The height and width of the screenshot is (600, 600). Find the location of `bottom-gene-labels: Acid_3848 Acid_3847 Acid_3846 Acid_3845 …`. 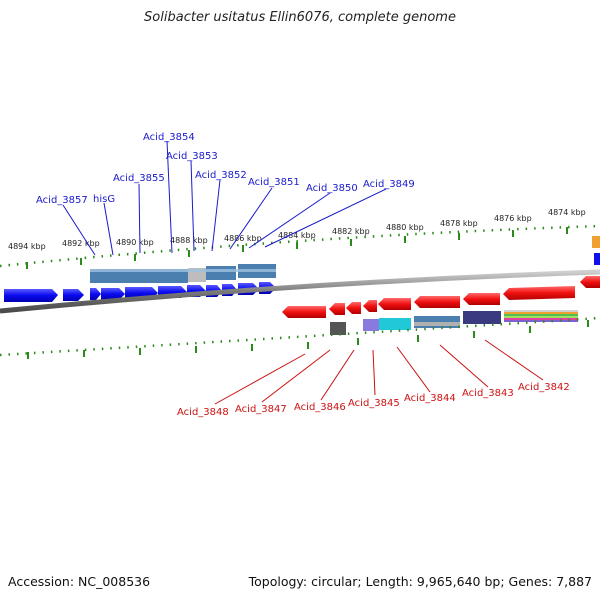

bottom-gene-labels: Acid_3848 Acid_3847 Acid_3846 Acid_3845 … is located at coordinates (373, 400).